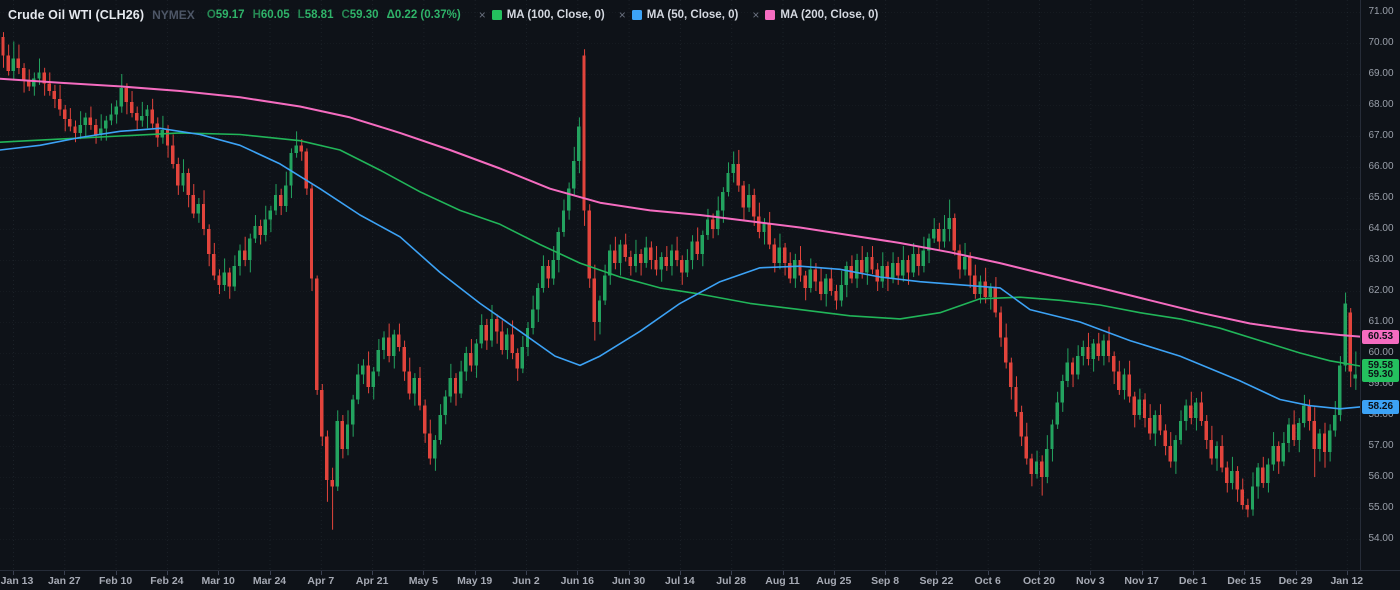 Image resolution: width=1400 pixels, height=590 pixels. What do you see at coordinates (1381, 11) in the screenshot?
I see `price-axis-label: 71.00` at bounding box center [1381, 11].